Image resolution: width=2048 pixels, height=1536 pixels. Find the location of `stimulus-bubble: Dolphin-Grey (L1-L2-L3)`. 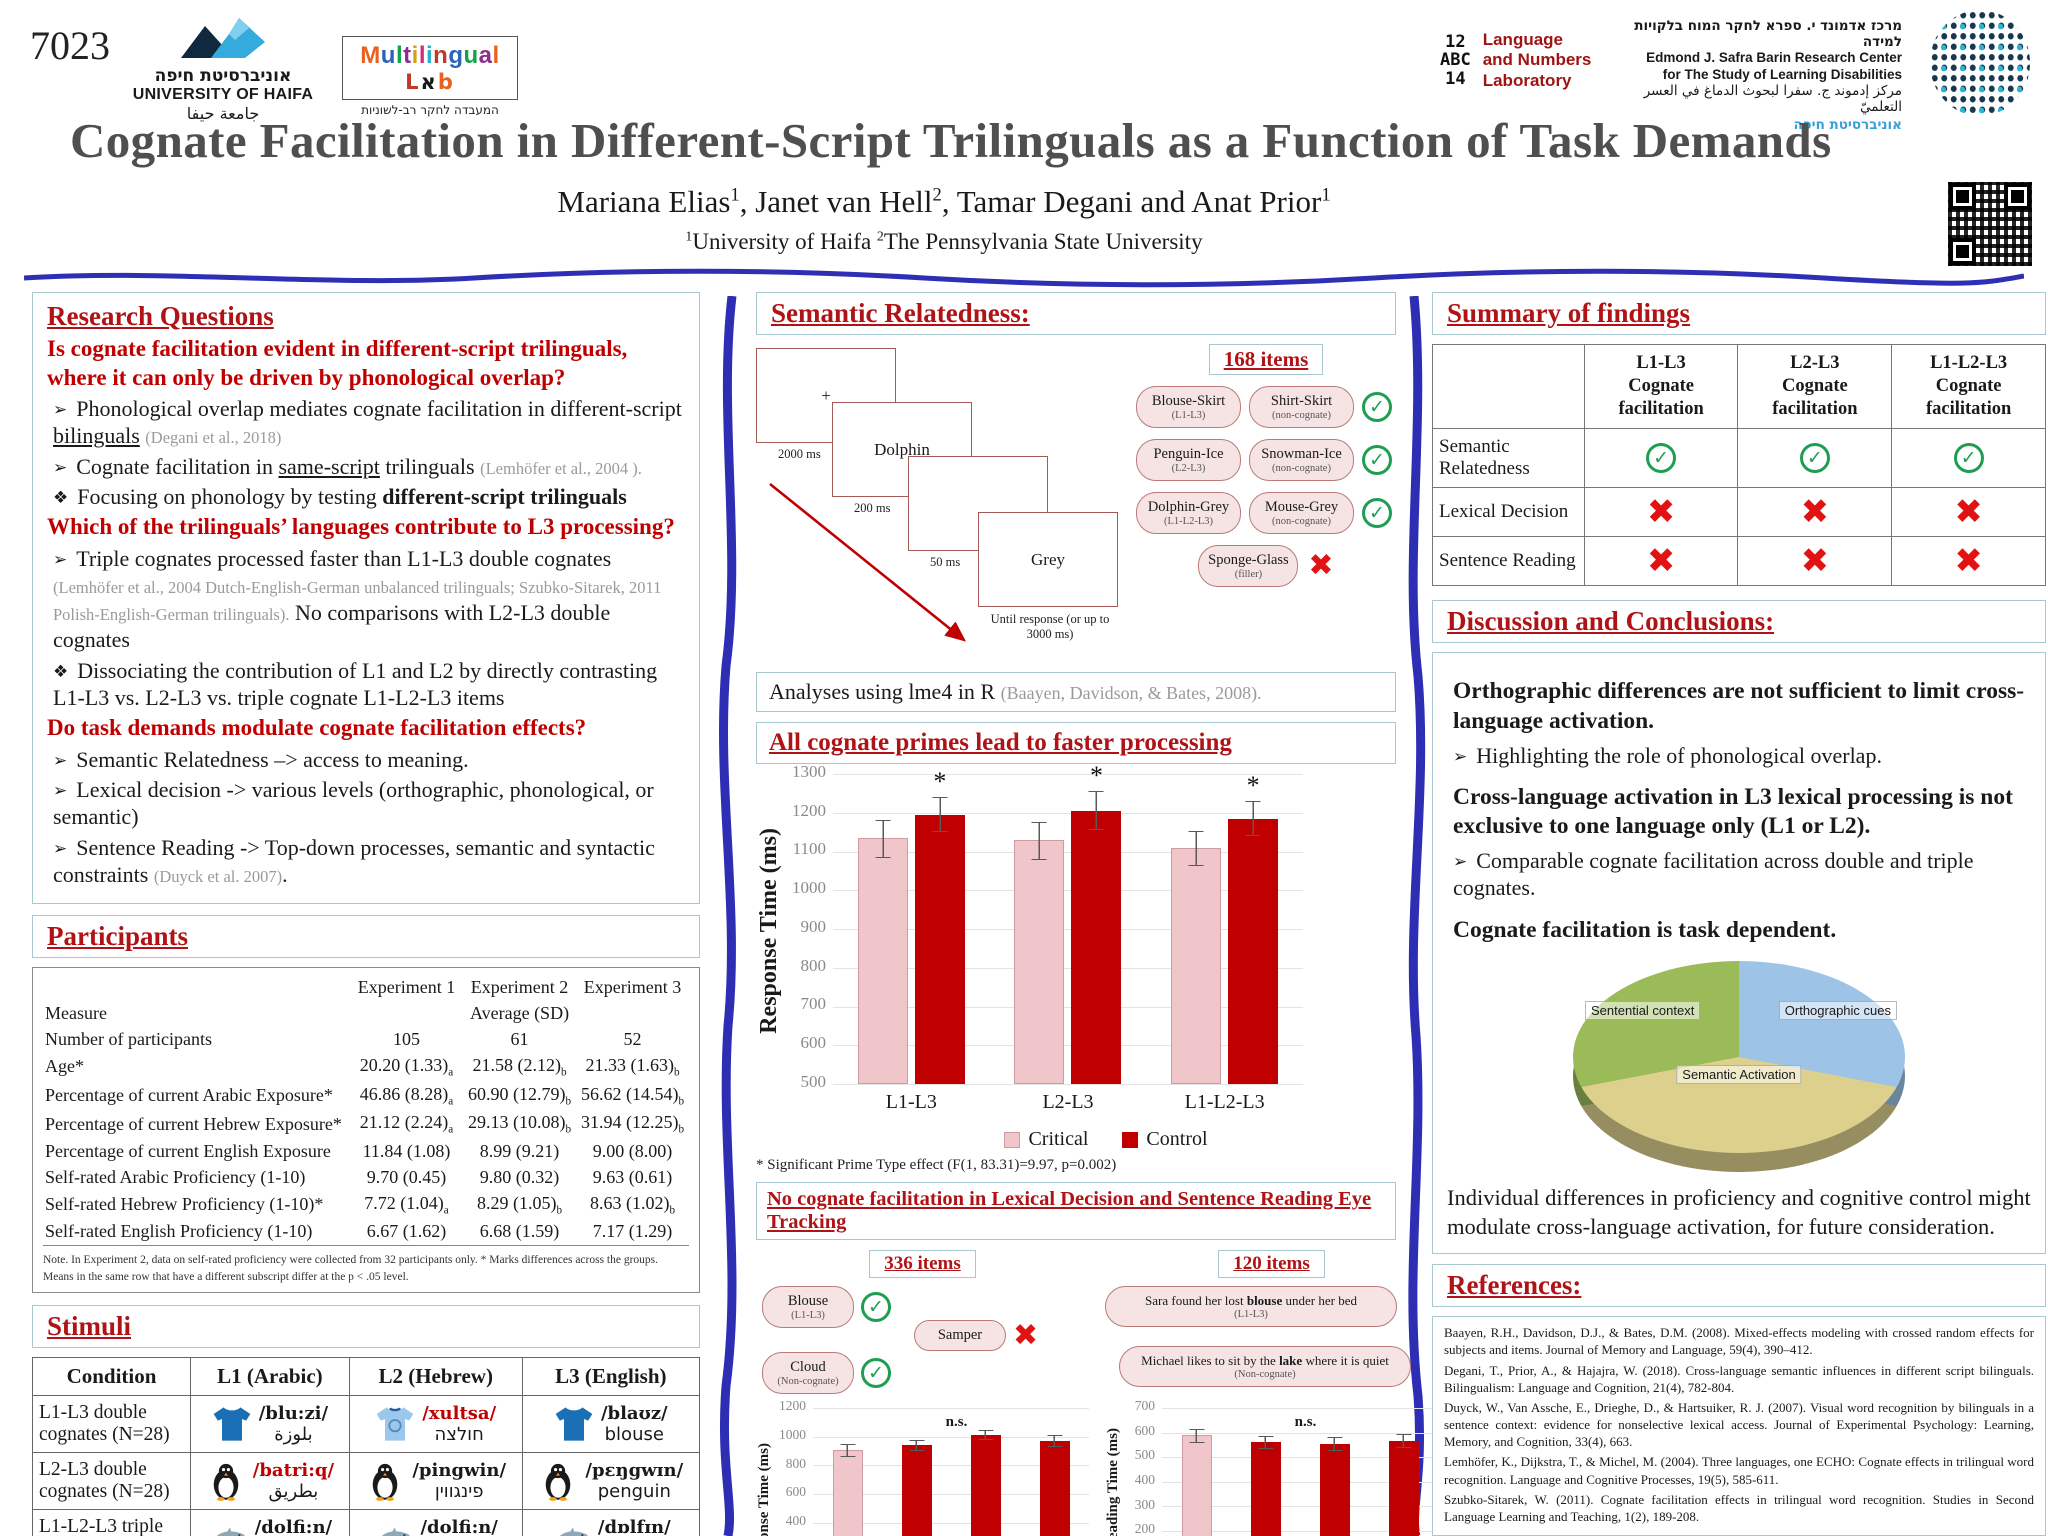

stimulus-bubble: Dolphin-Grey (L1-L2-L3) is located at coordinates (1188, 513).